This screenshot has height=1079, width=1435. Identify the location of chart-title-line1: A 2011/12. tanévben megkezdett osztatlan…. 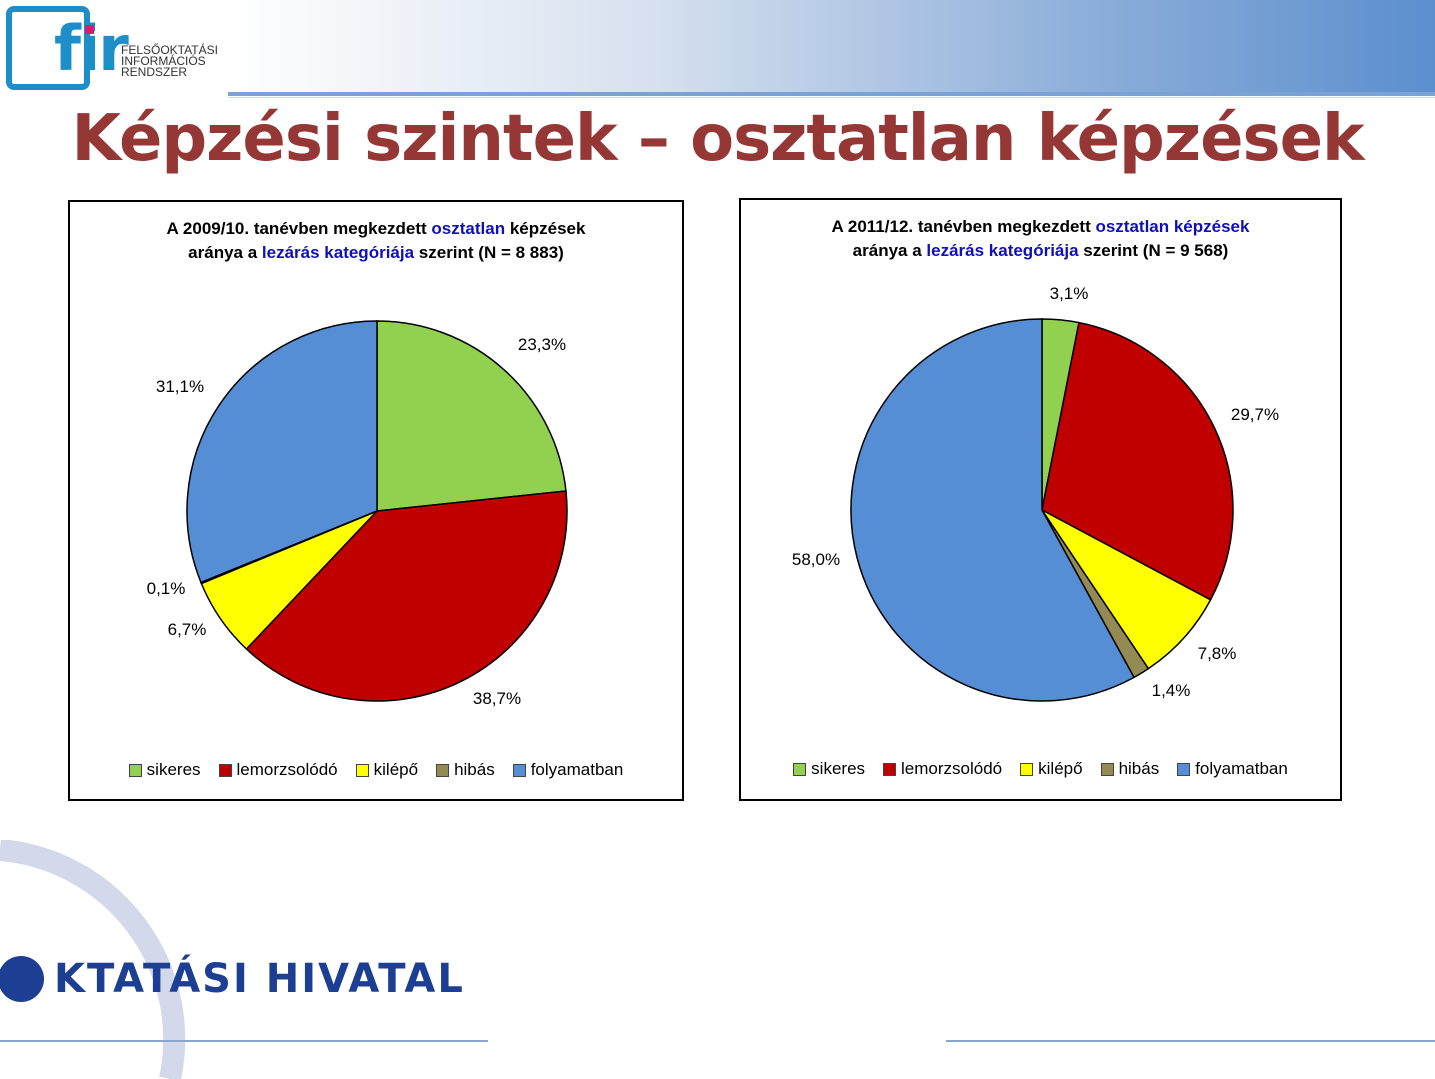
(1040, 227).